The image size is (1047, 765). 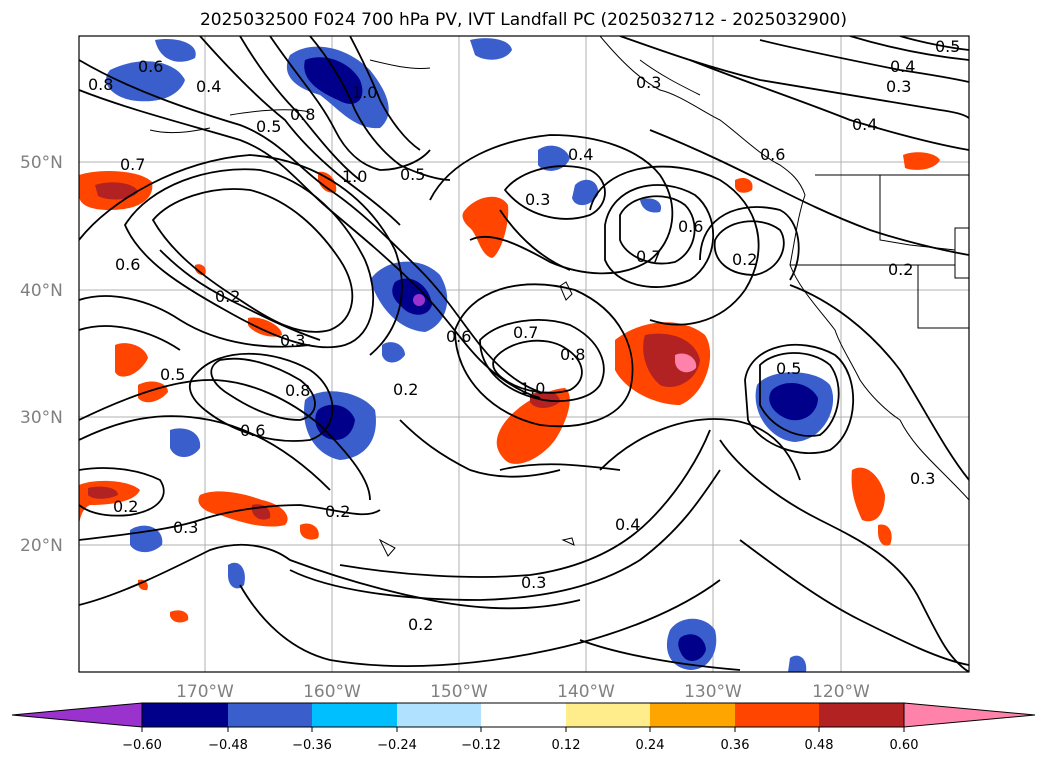 I want to click on colorbar-tick-label: 0.60, so click(x=904, y=745).